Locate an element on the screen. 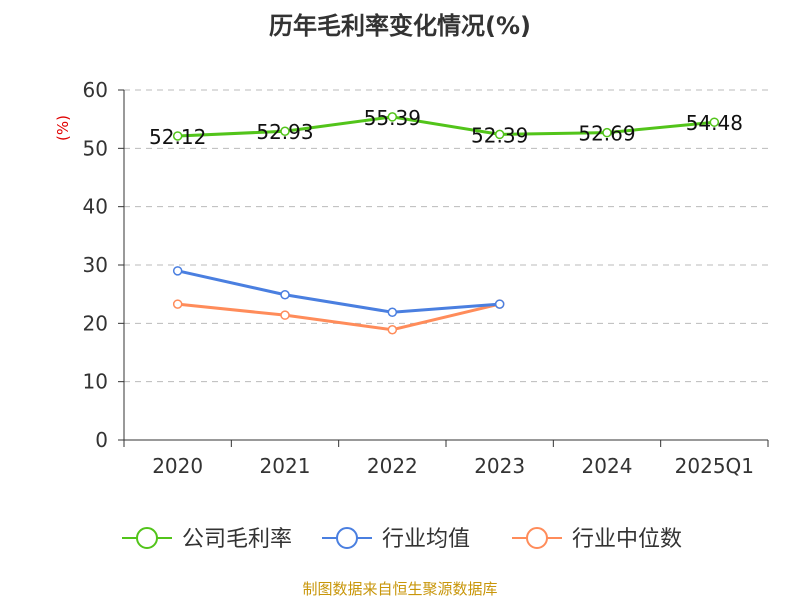 Image resolution: width=800 pixels, height=600 pixels. x-tick-label: 2025Q1 is located at coordinates (714, 466).